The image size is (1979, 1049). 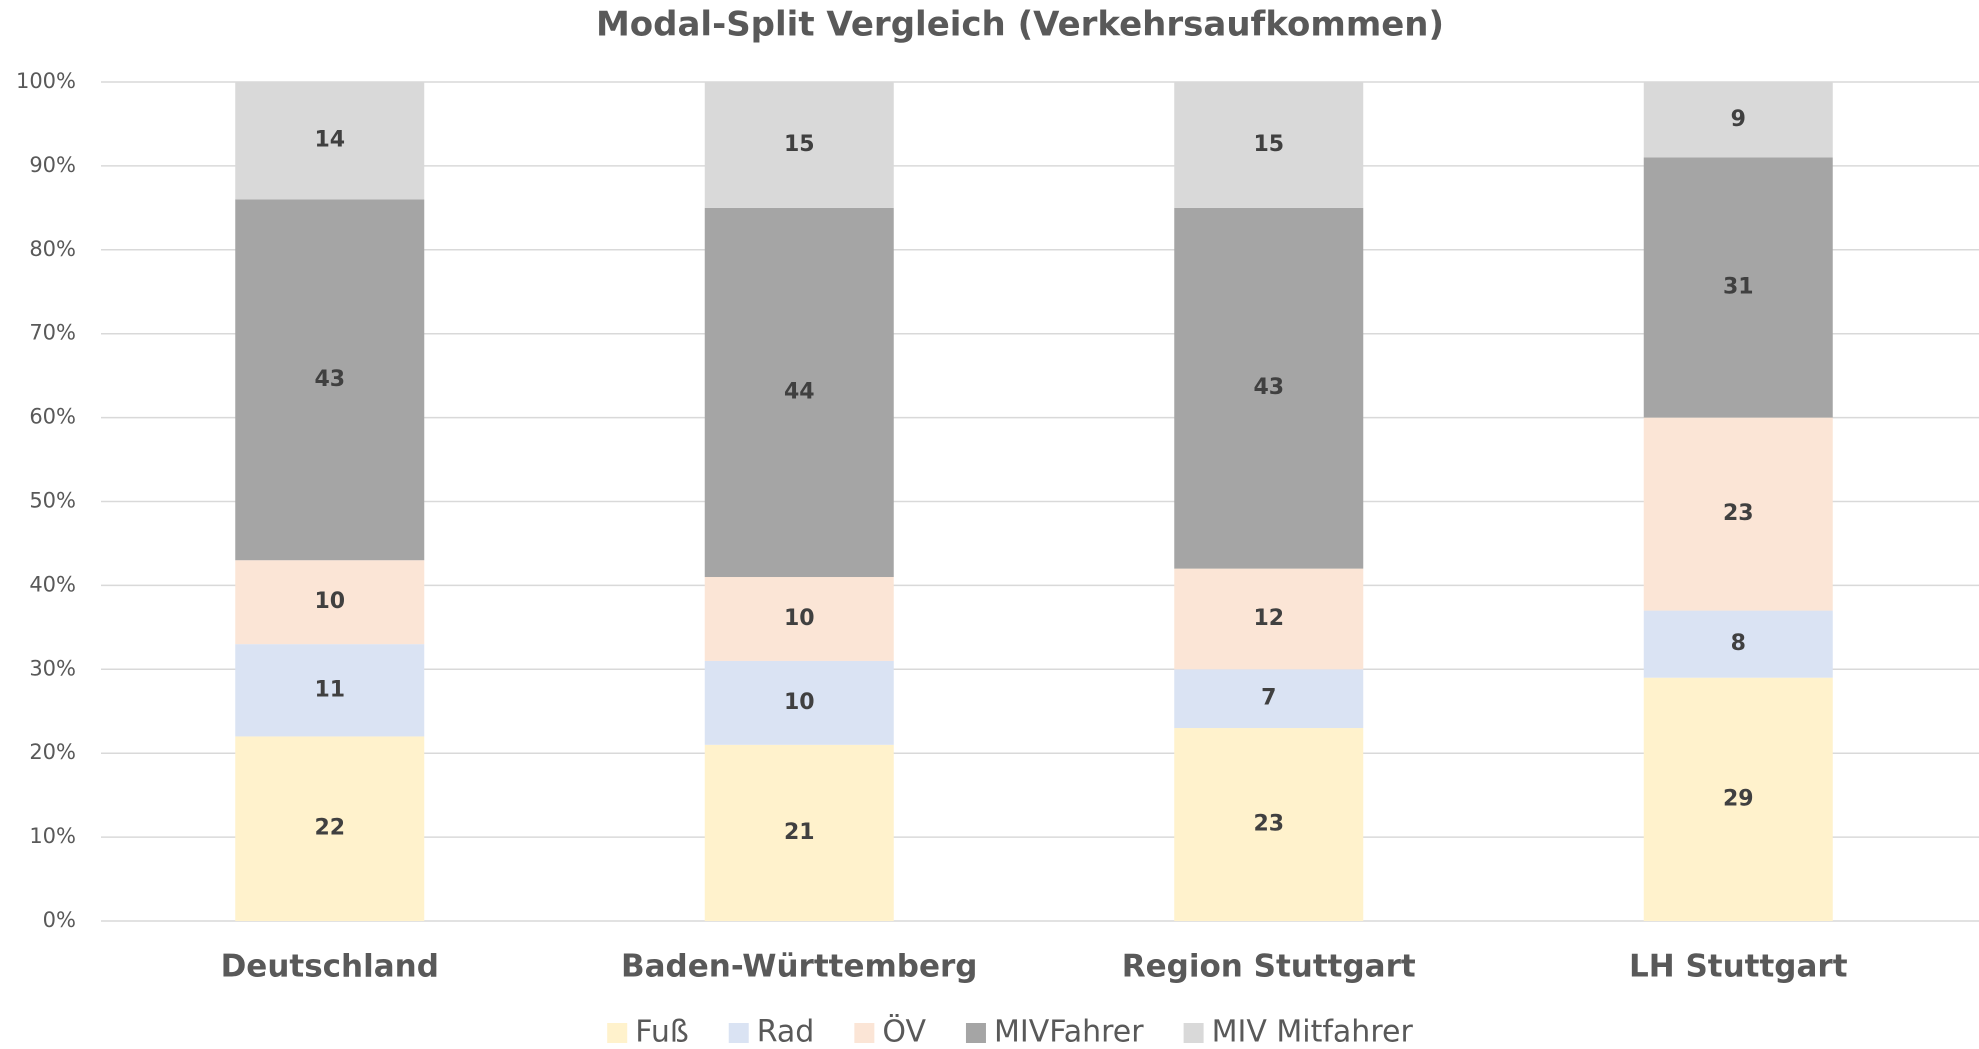 What do you see at coordinates (52, 165) in the screenshot?
I see `y-tick-label: 90%` at bounding box center [52, 165].